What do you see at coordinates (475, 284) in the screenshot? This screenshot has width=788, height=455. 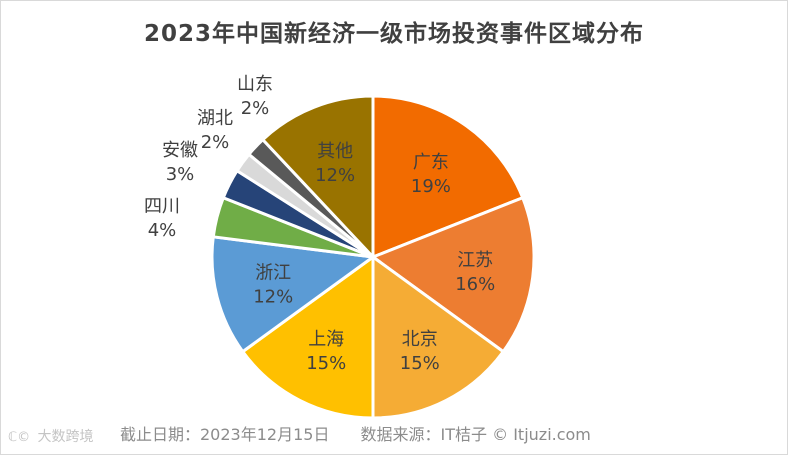 I see `slice-value-label-1: 16%` at bounding box center [475, 284].